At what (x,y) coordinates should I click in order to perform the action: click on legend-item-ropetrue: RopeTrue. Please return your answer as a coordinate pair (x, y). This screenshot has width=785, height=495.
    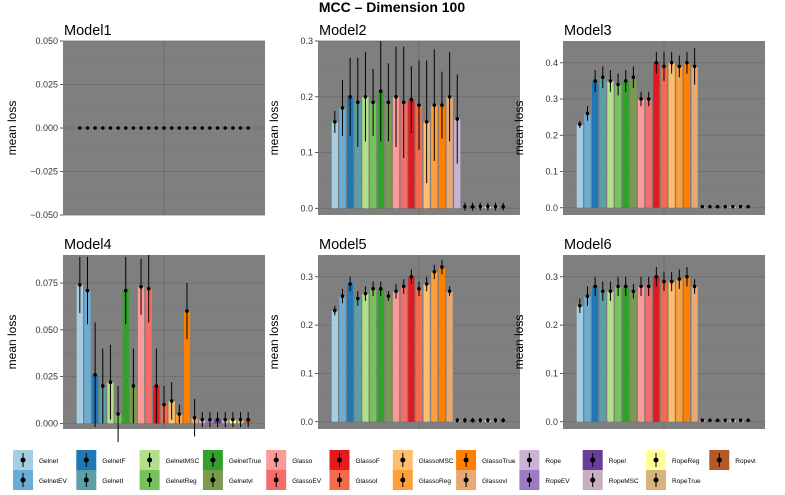
    Looking at the image, I should click on (673, 480).